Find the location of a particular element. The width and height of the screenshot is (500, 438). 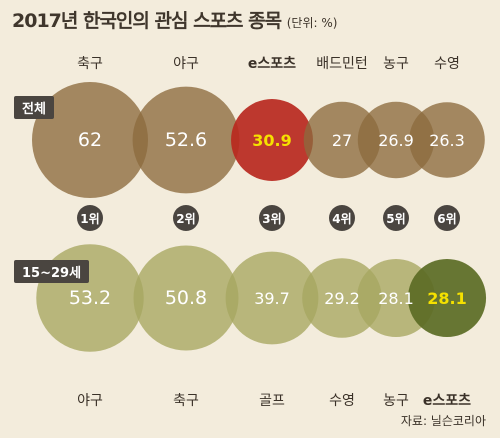

value-label-all-4: 27 is located at coordinates (342, 140).